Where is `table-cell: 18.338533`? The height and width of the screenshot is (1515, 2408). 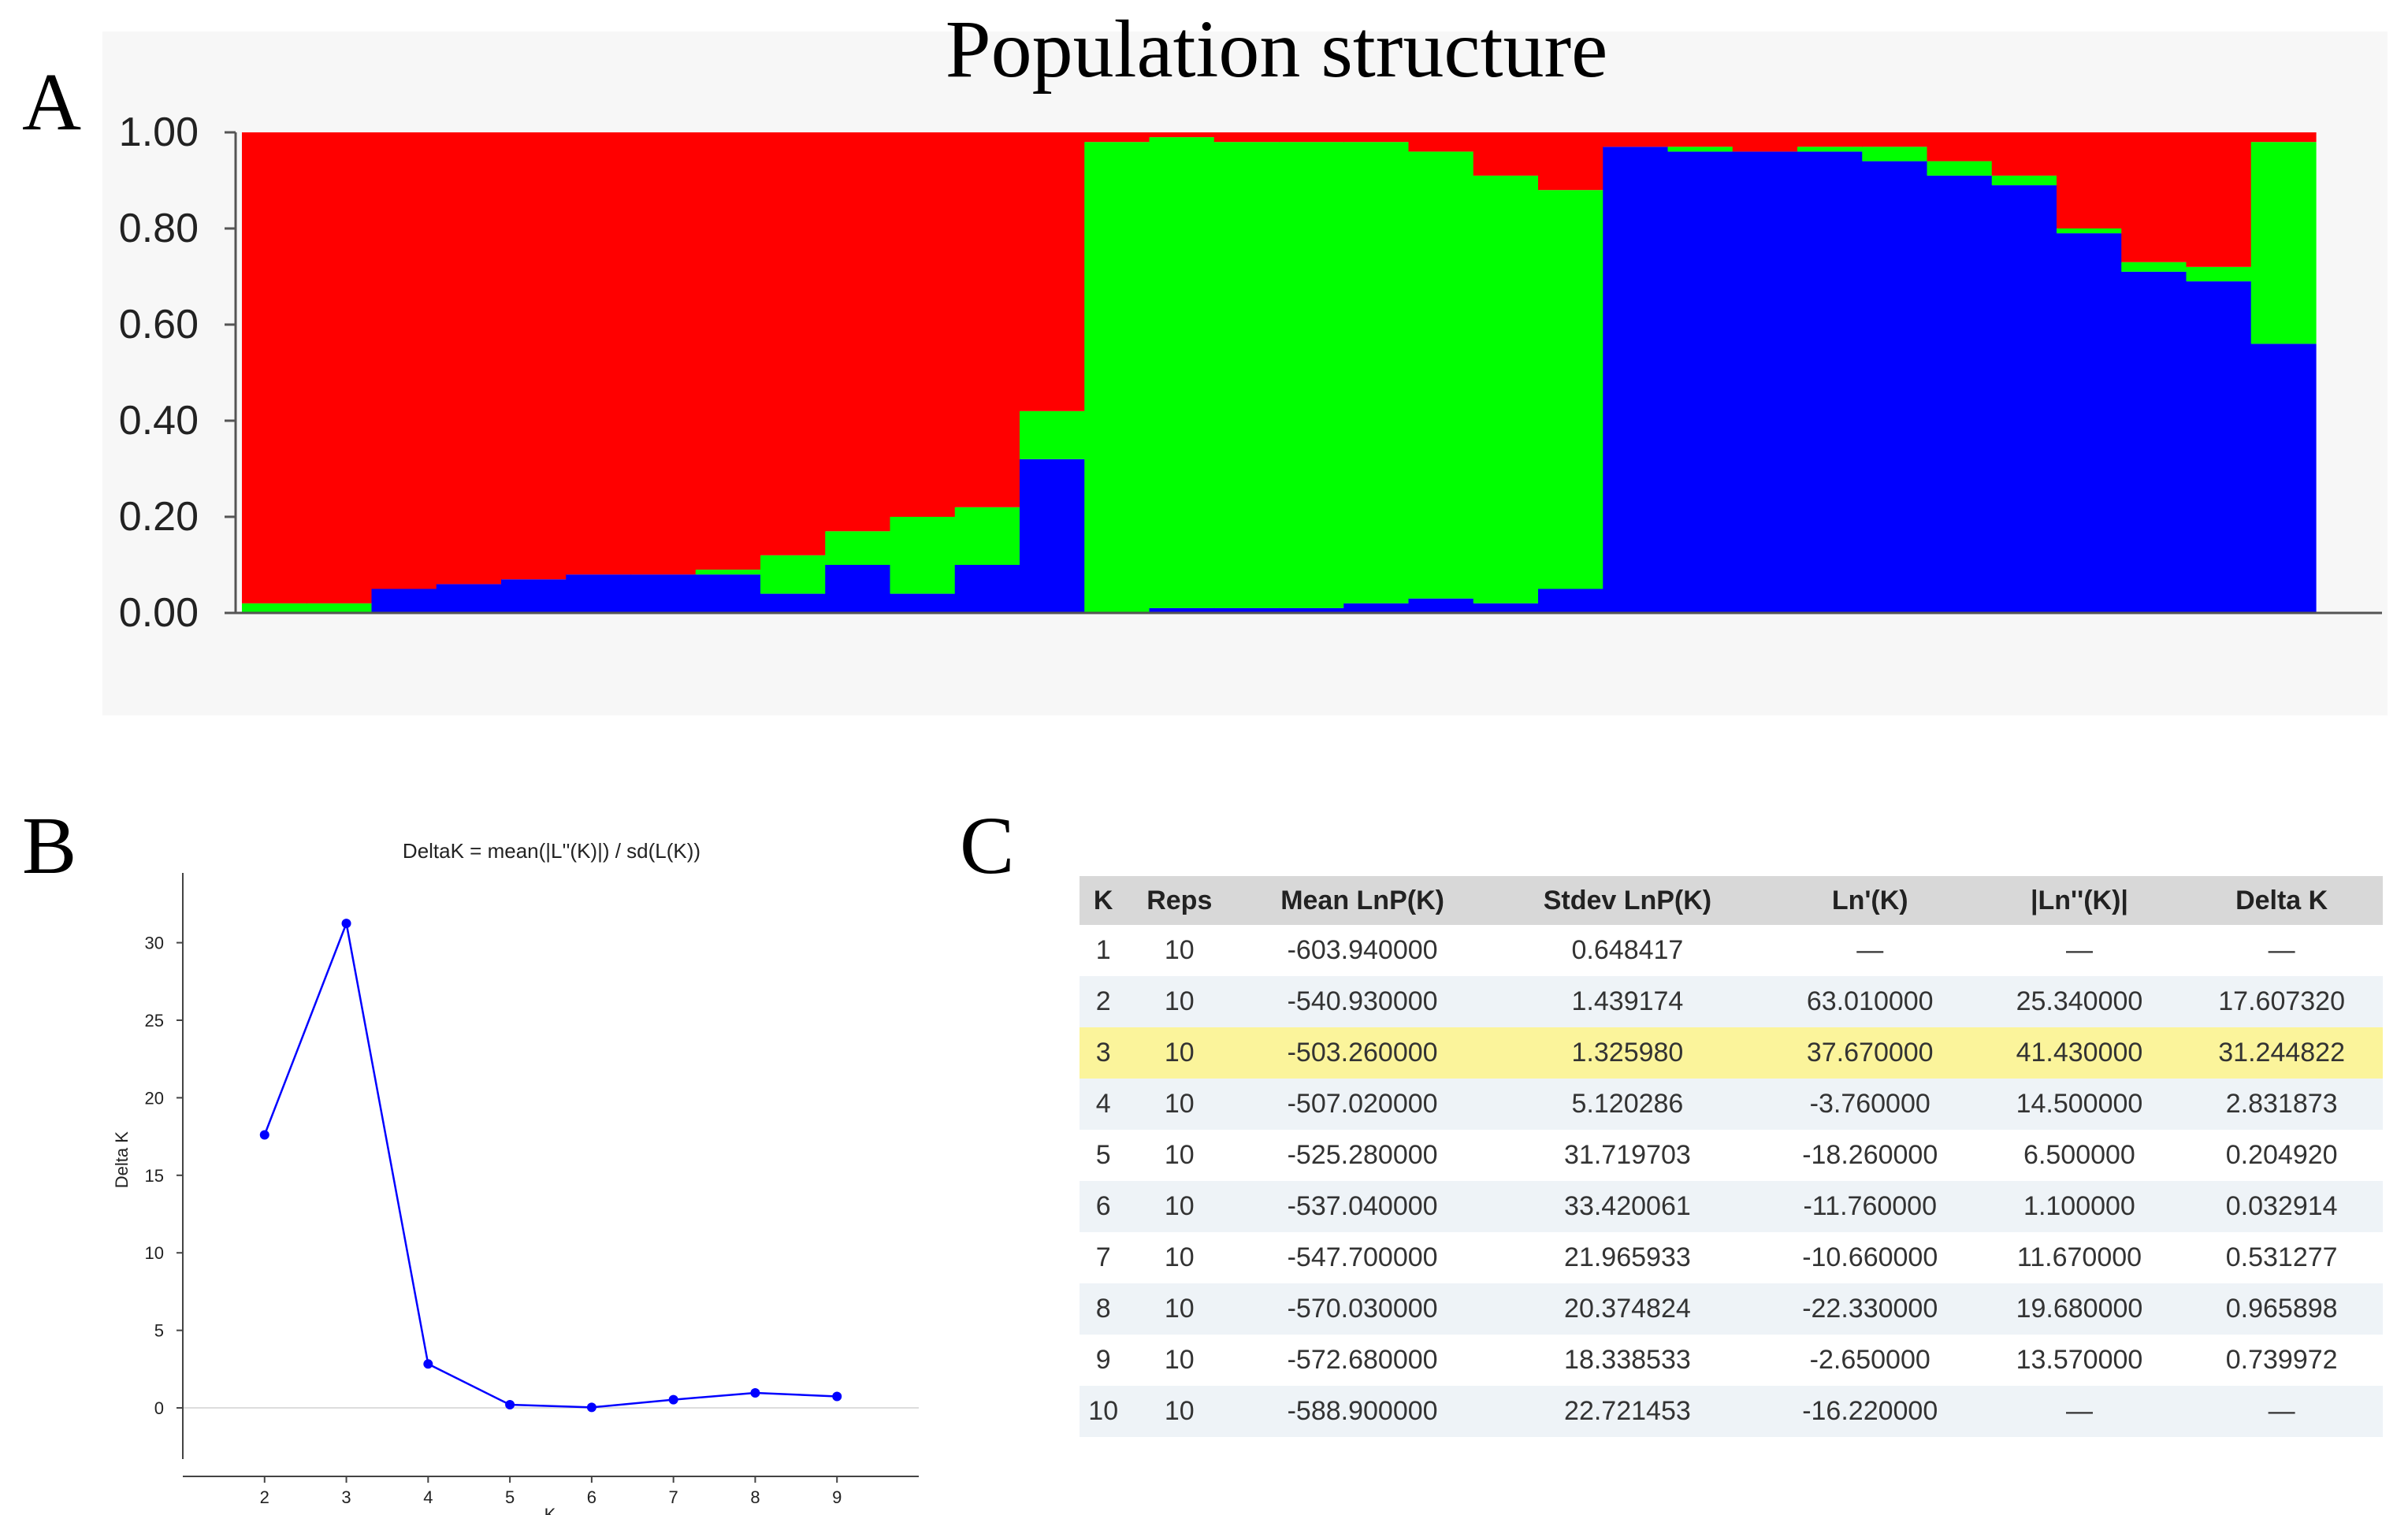
table-cell: 18.338533 is located at coordinates (1627, 1361).